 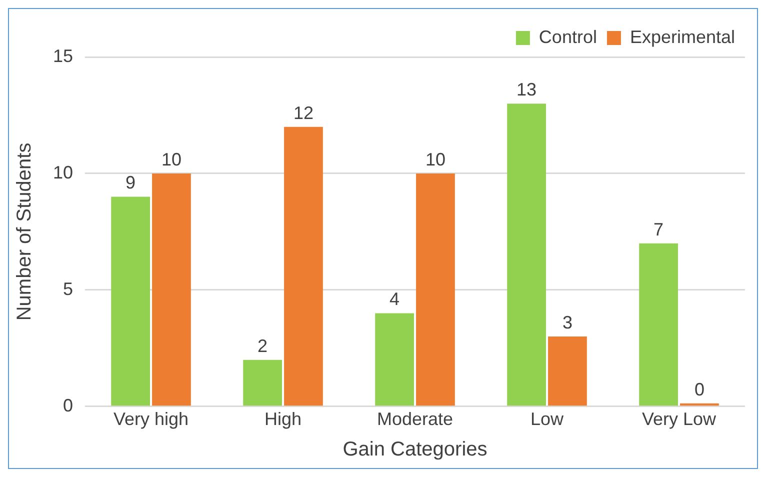 I want to click on x-tick-label: Very Low, so click(x=680, y=419).